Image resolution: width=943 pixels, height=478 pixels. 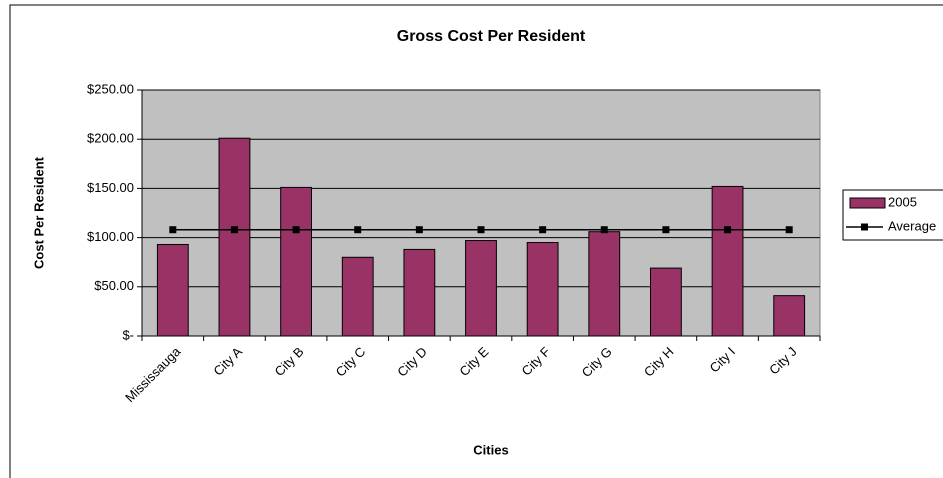 What do you see at coordinates (351, 362) in the screenshot?
I see `x-tick-label: City C` at bounding box center [351, 362].